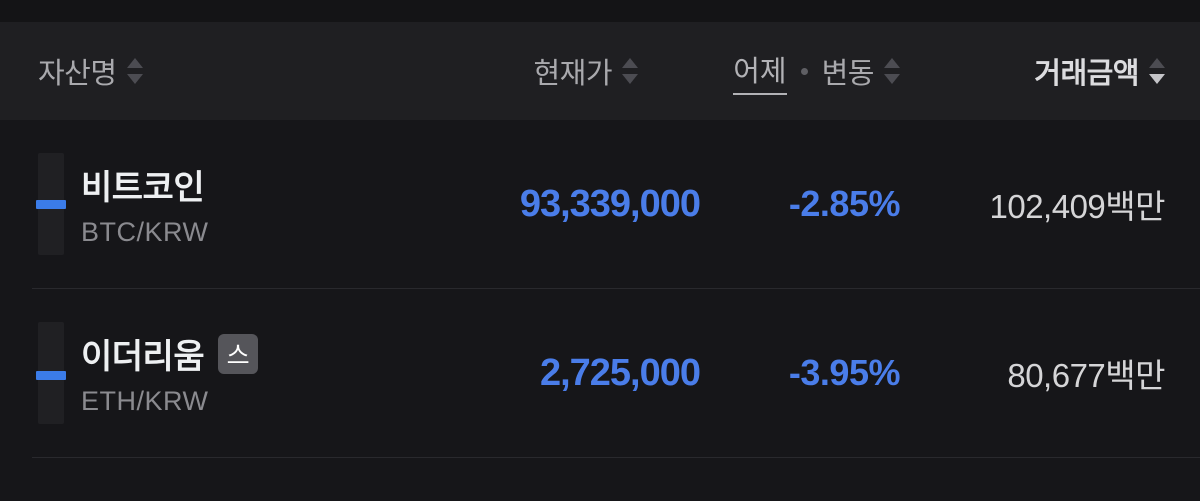 The image size is (1200, 501). I want to click on asset-cell: 비트코인 BTC/KRW, so click(253, 204).